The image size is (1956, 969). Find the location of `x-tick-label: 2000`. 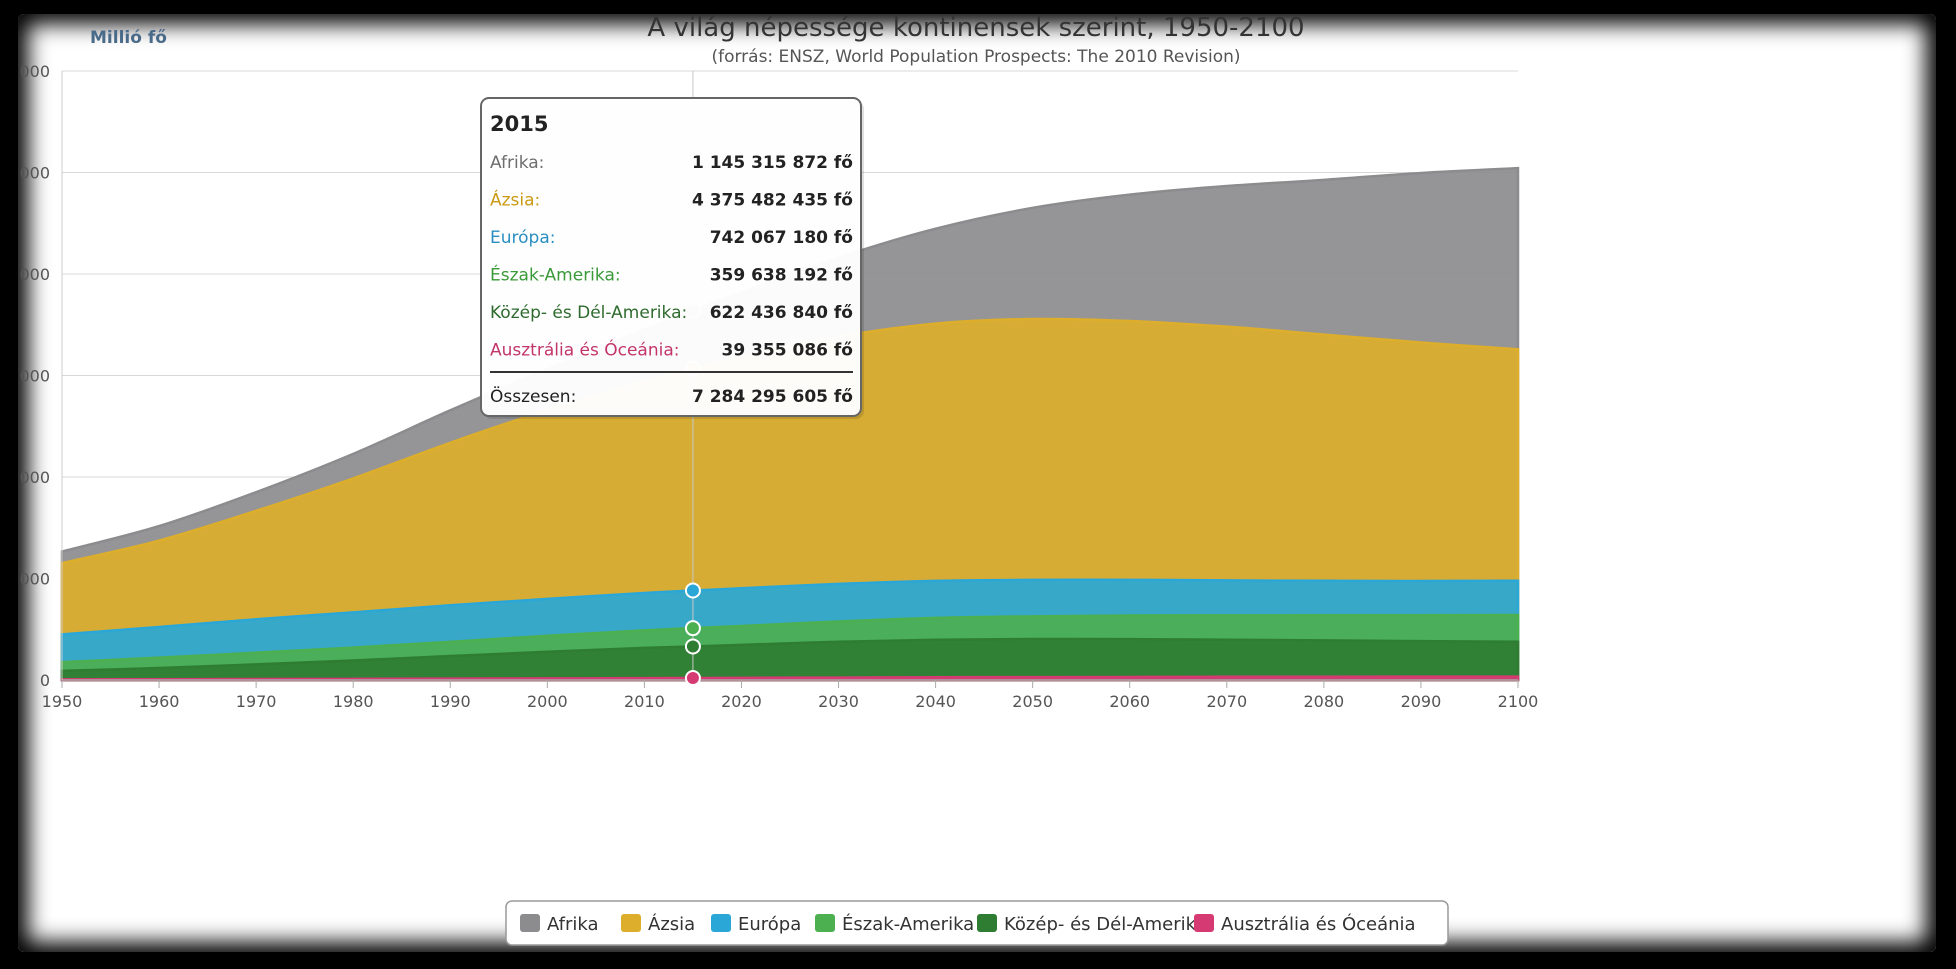

x-tick-label: 2000 is located at coordinates (547, 701).